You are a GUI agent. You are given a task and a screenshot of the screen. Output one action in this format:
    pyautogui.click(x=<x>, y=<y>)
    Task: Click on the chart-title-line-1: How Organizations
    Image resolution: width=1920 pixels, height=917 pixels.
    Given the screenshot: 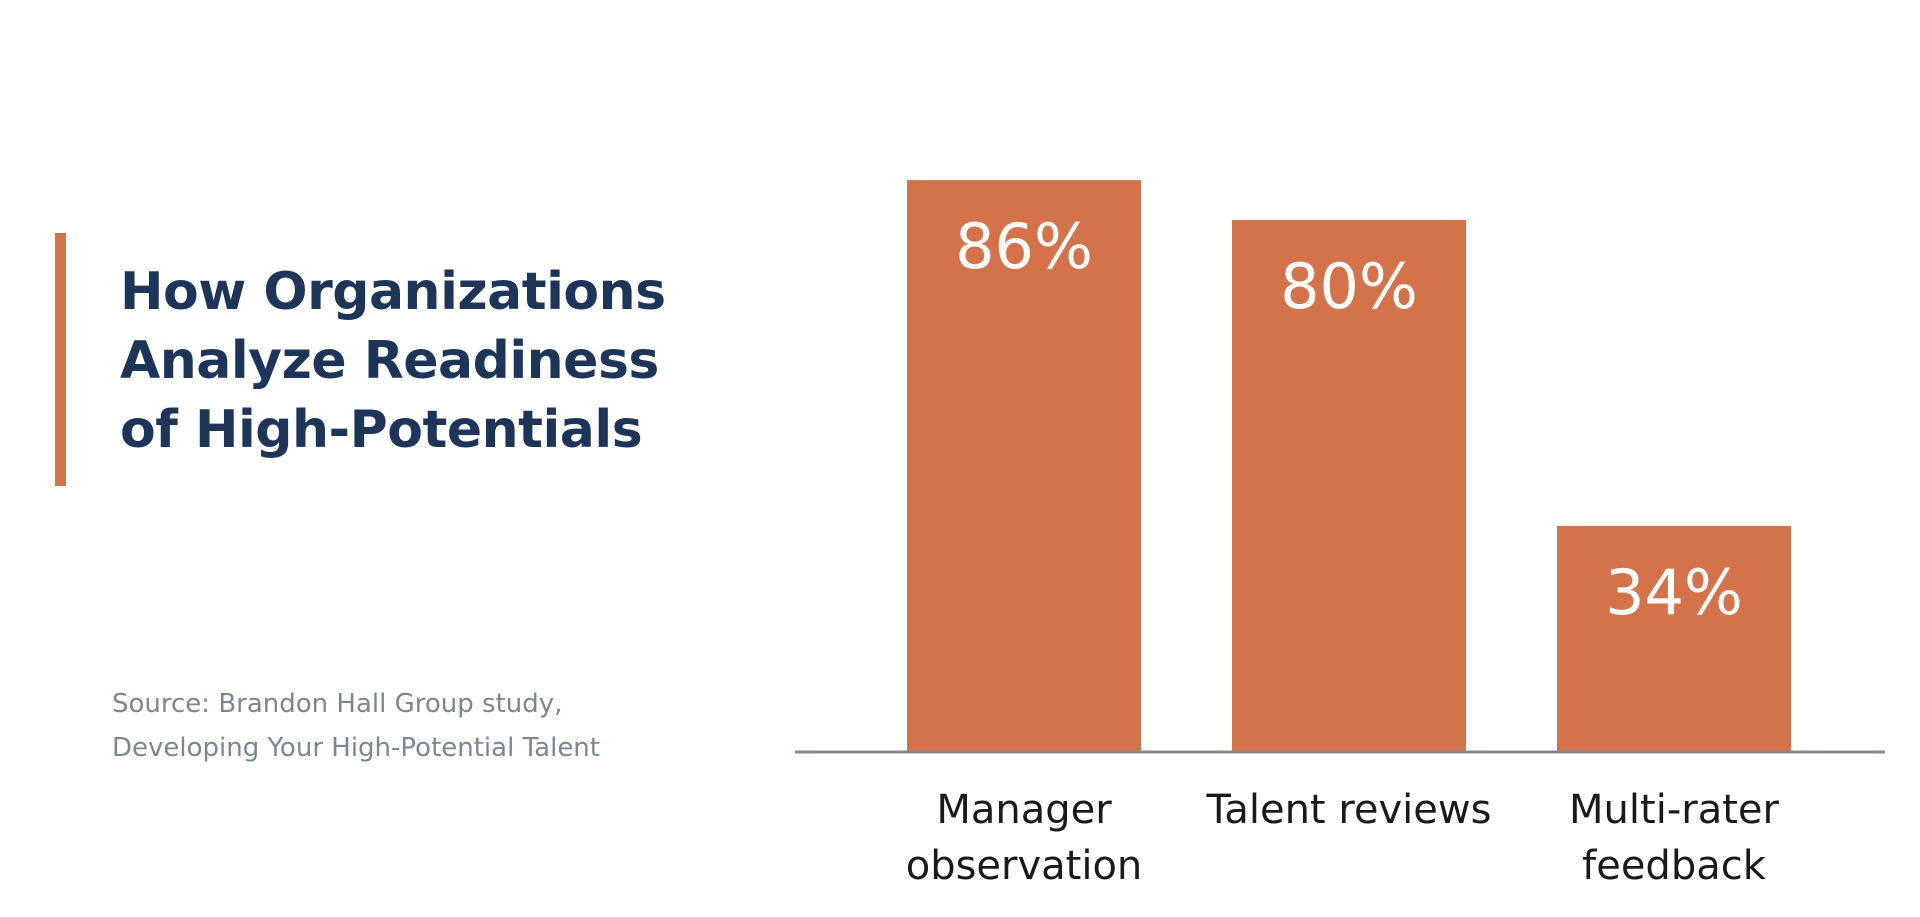 What is the action you would take?
    pyautogui.click(x=393, y=292)
    